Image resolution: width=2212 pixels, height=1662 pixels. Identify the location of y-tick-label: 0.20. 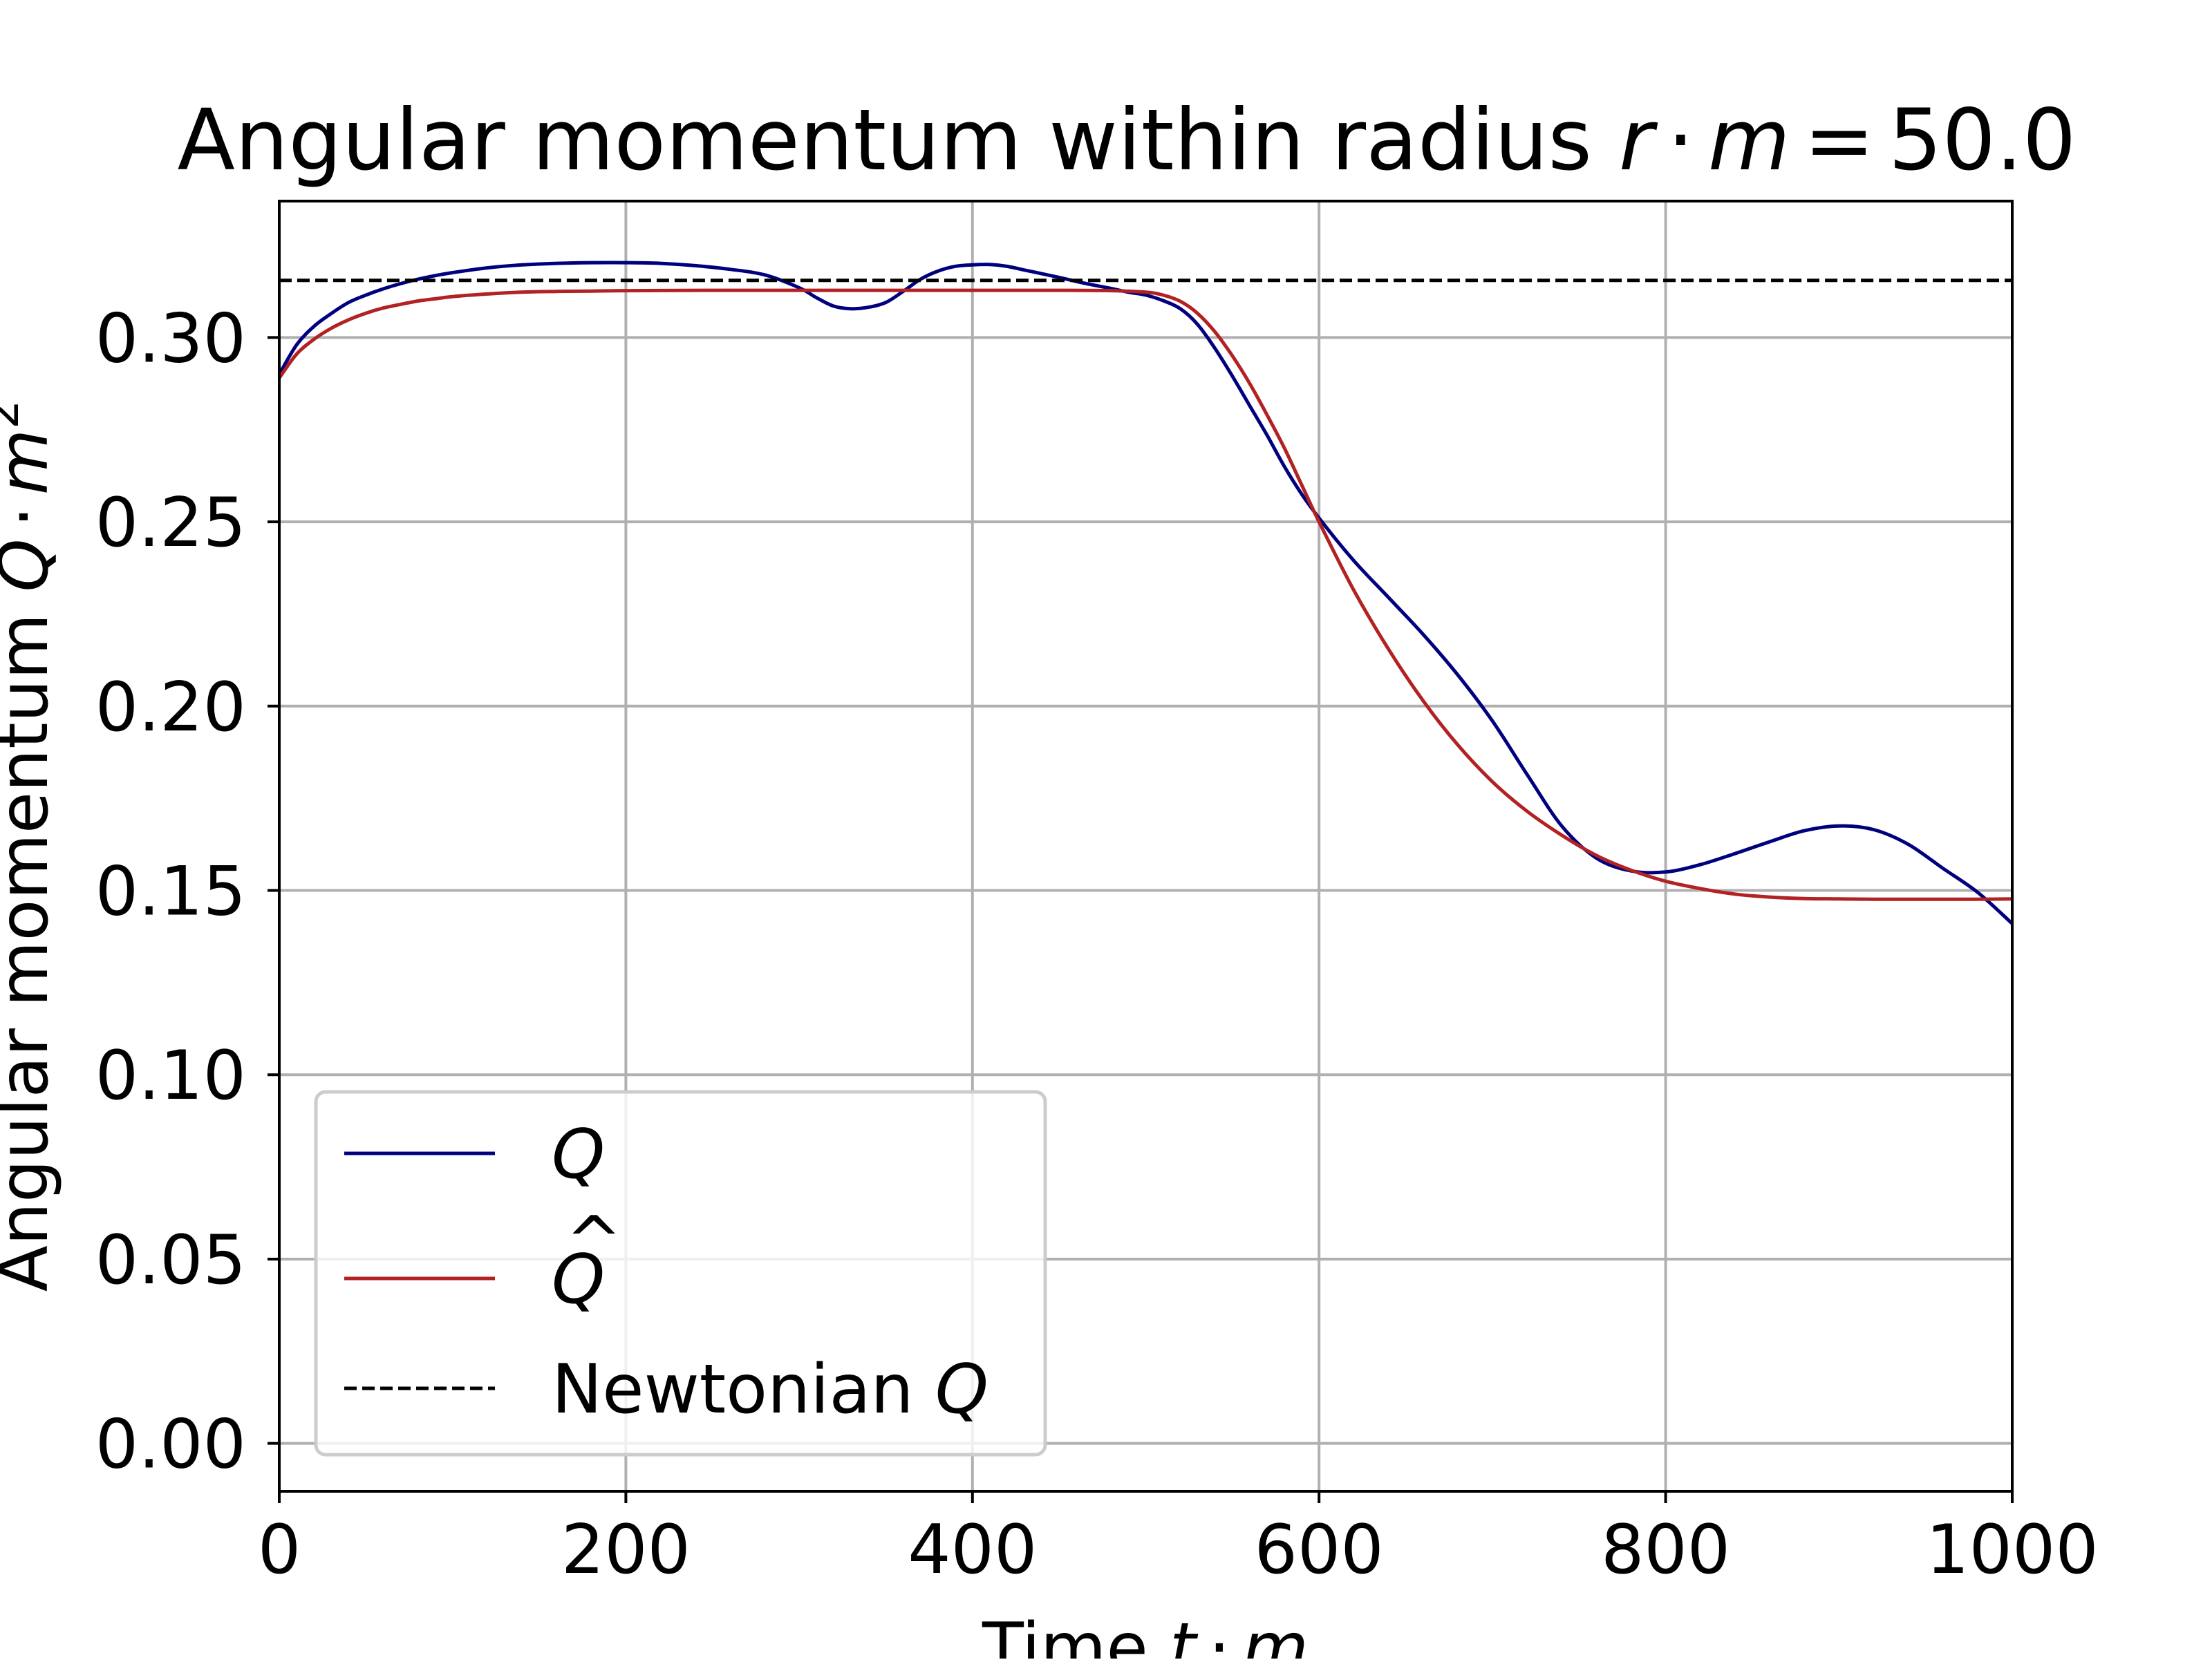
(170, 707).